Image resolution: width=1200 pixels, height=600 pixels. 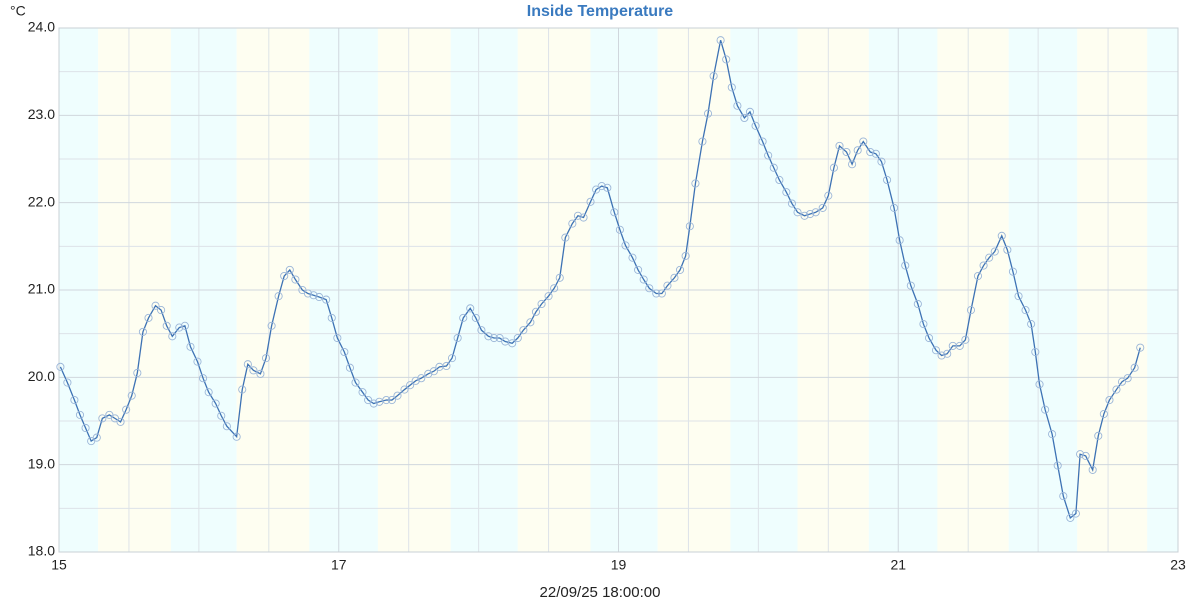 I want to click on y-tick-label: 22.0, so click(x=41, y=201).